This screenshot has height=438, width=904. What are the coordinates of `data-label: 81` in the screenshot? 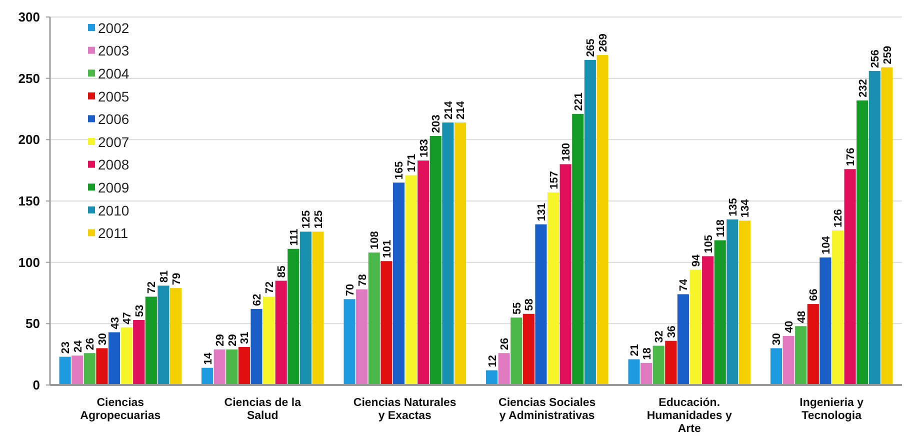 It's located at (164, 276).